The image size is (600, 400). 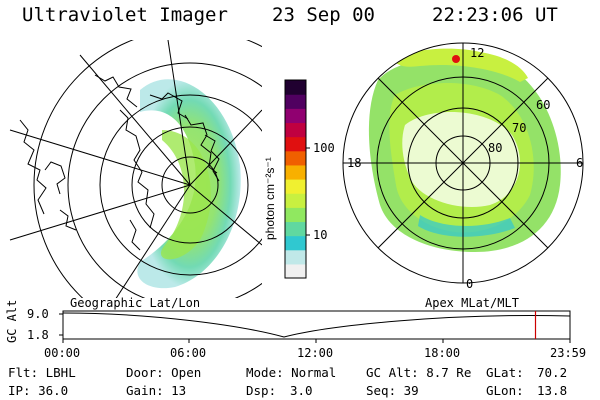 I want to click on mlat-label-80: 80, so click(x=495, y=148).